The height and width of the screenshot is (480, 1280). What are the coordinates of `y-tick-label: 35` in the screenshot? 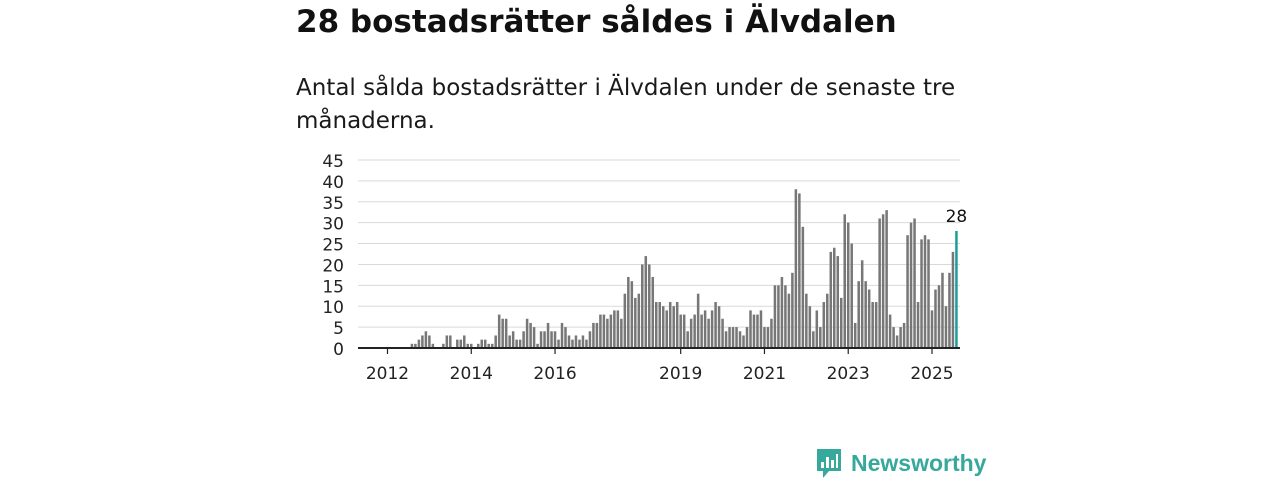 It's located at (333, 204).